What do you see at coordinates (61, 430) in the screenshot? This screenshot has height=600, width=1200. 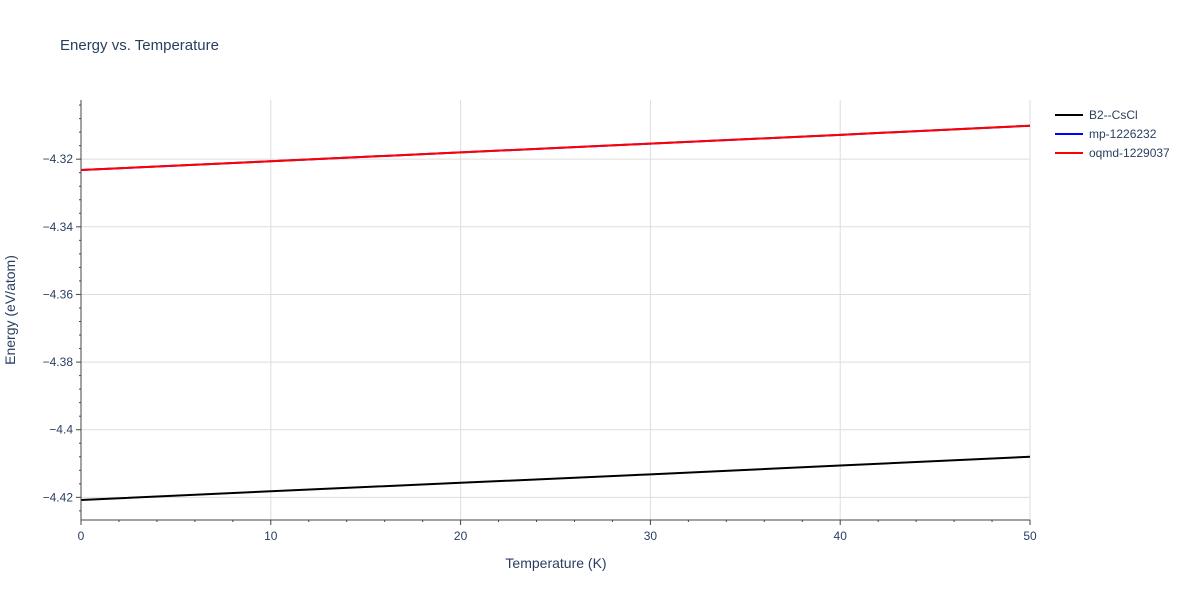 I see `y-tick-label: −4.4` at bounding box center [61, 430].